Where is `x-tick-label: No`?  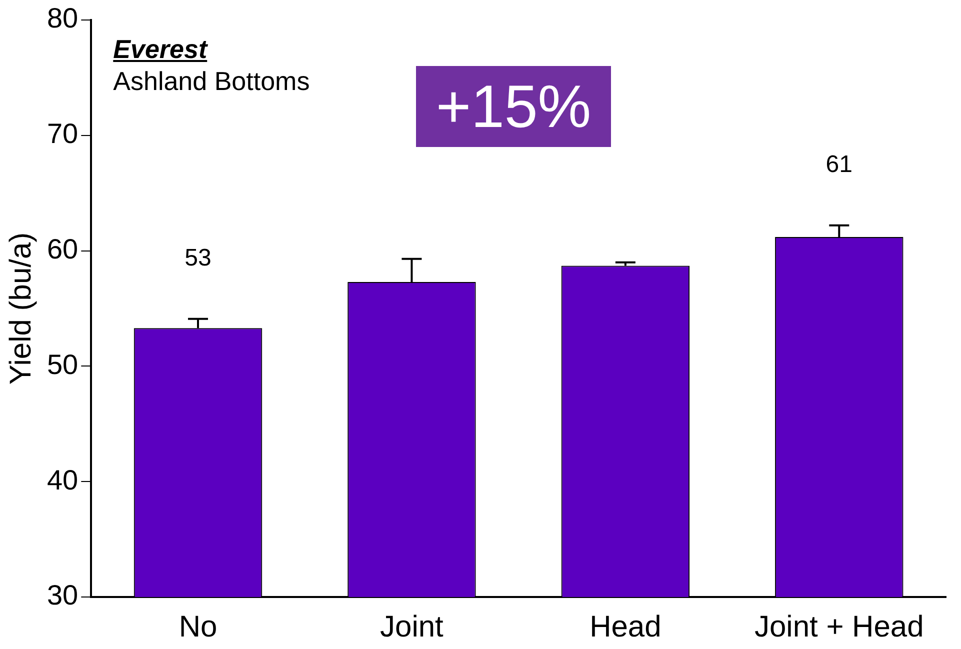 x-tick-label: No is located at coordinates (198, 627).